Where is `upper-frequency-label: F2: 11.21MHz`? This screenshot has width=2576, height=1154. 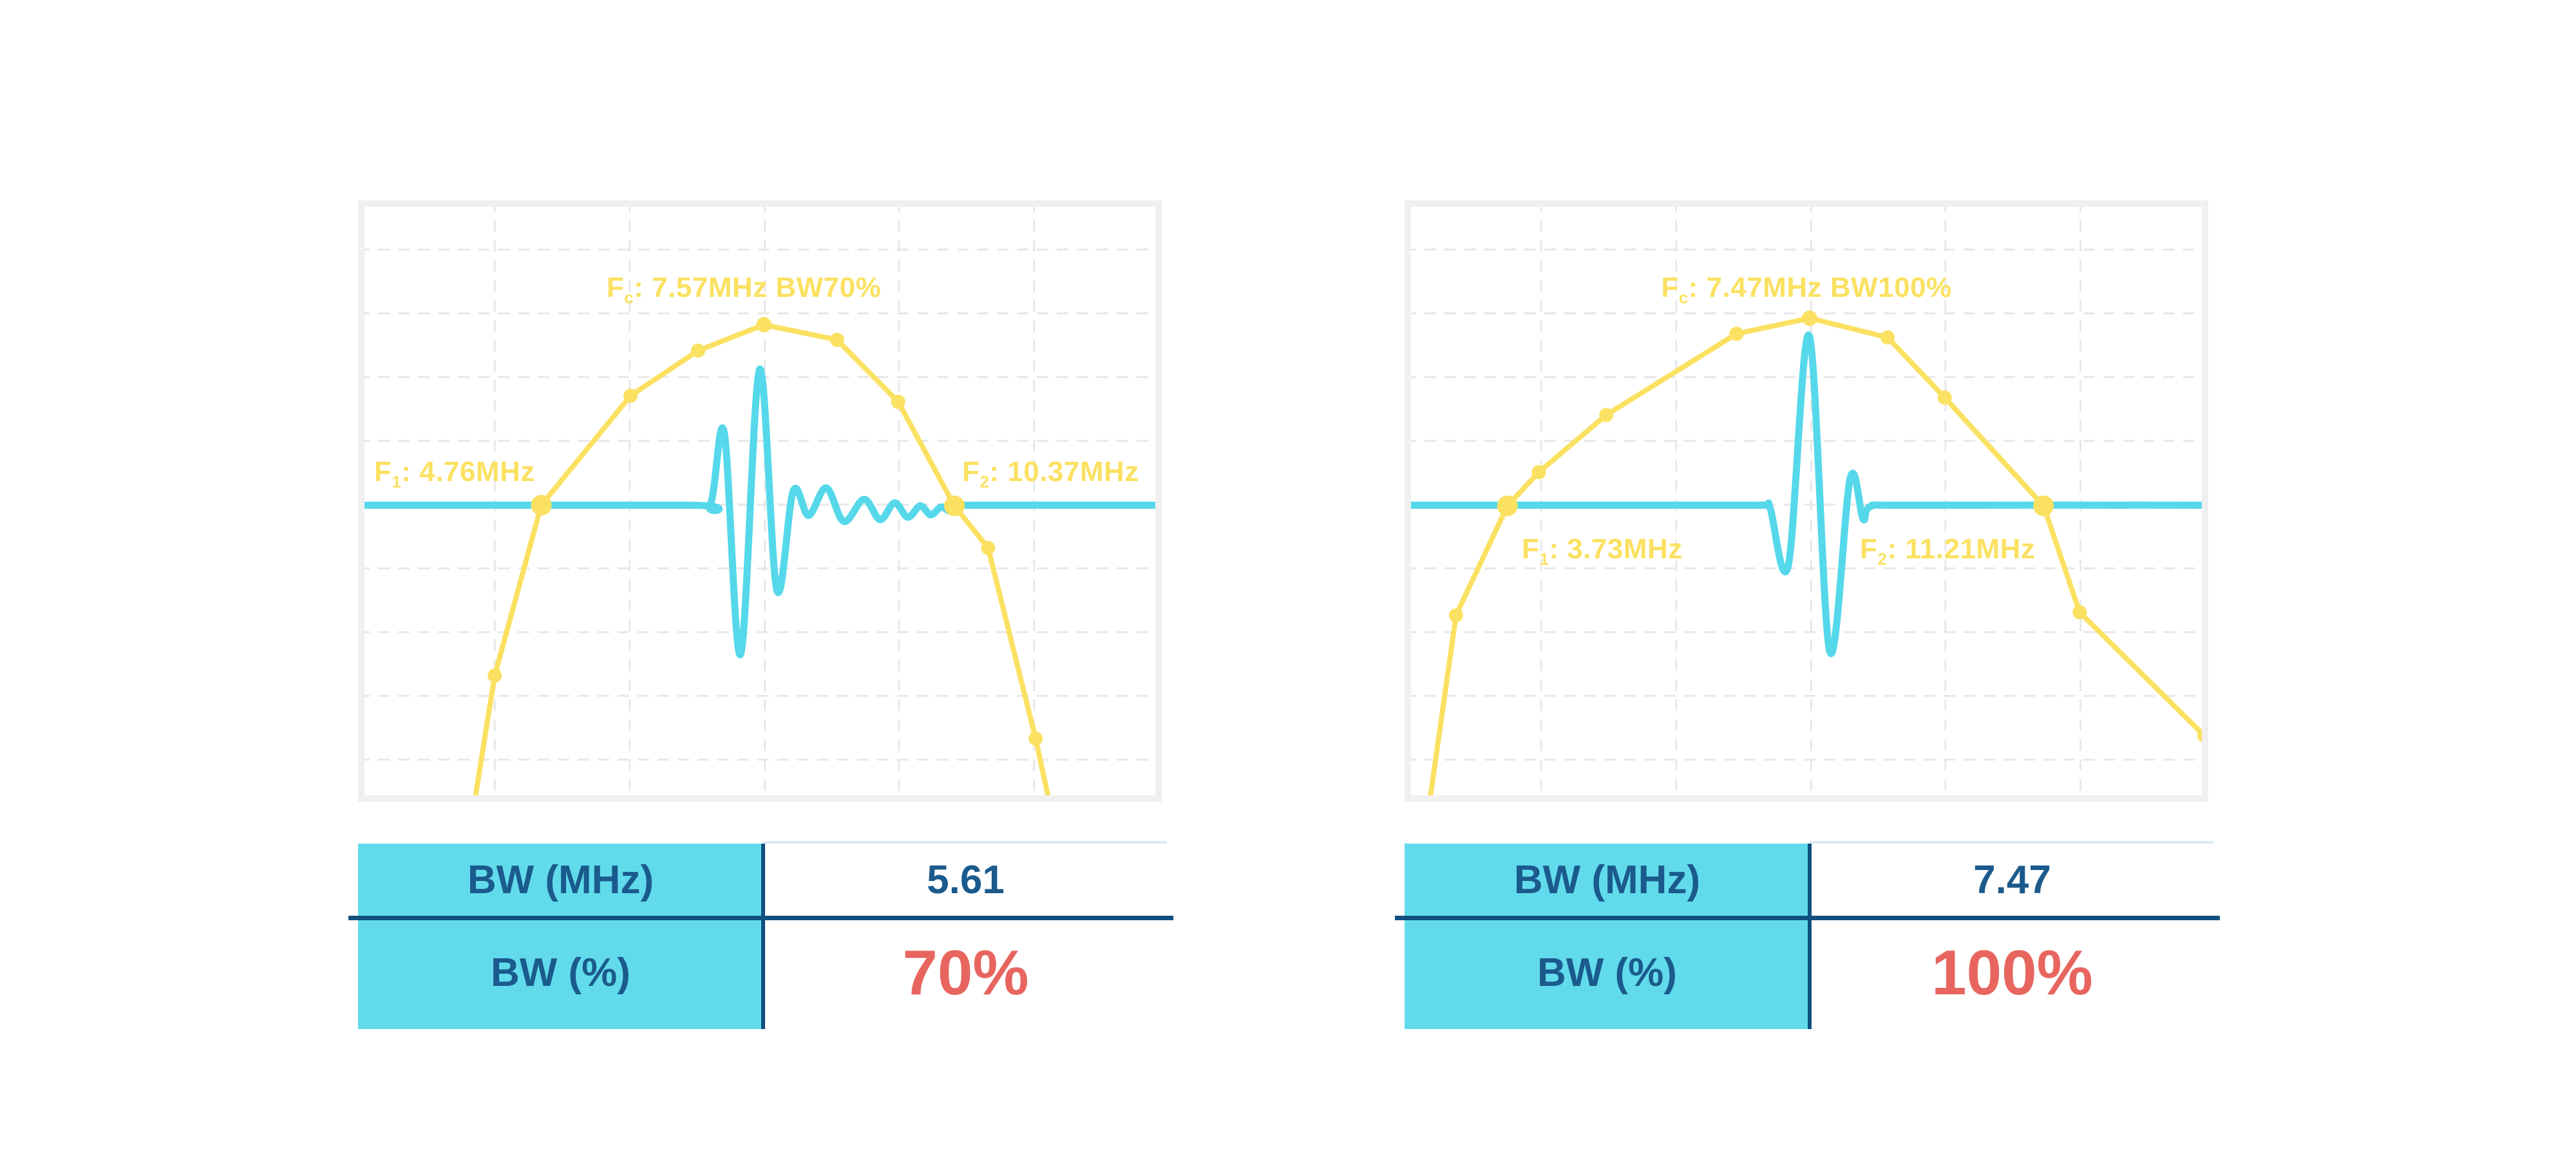
upper-frequency-label: F2: 11.21MHz is located at coordinates (1948, 551).